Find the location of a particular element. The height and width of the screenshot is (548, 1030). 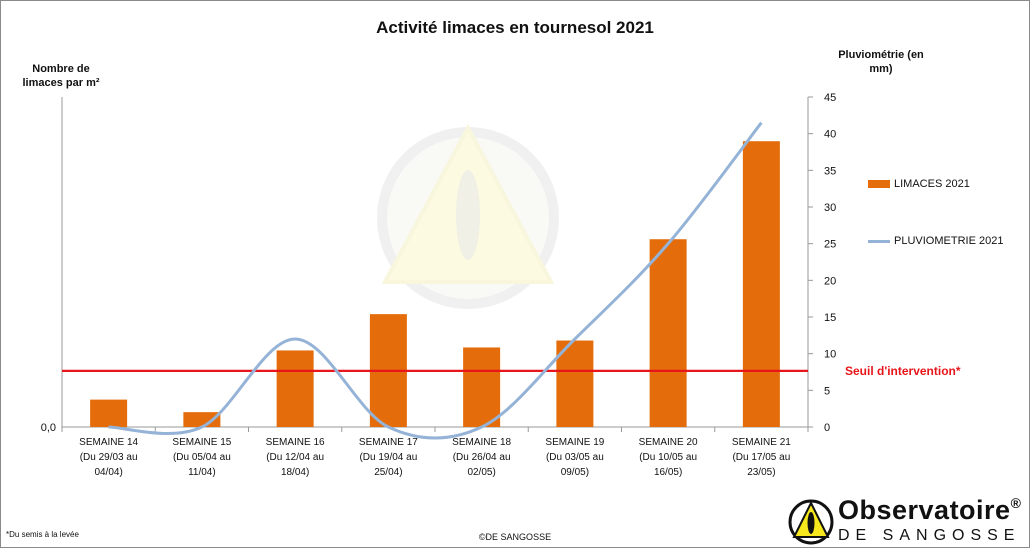

right-axis-tick-label: 35 is located at coordinates (830, 171).